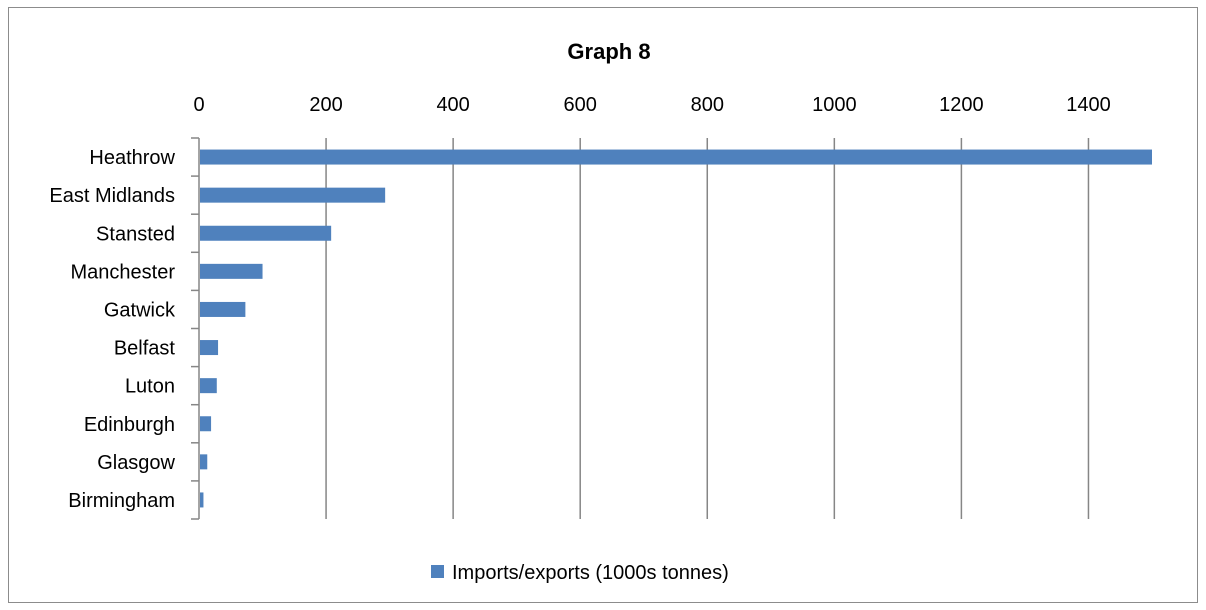  I want to click on x-tick-label-1400: 1400, so click(1088, 105).